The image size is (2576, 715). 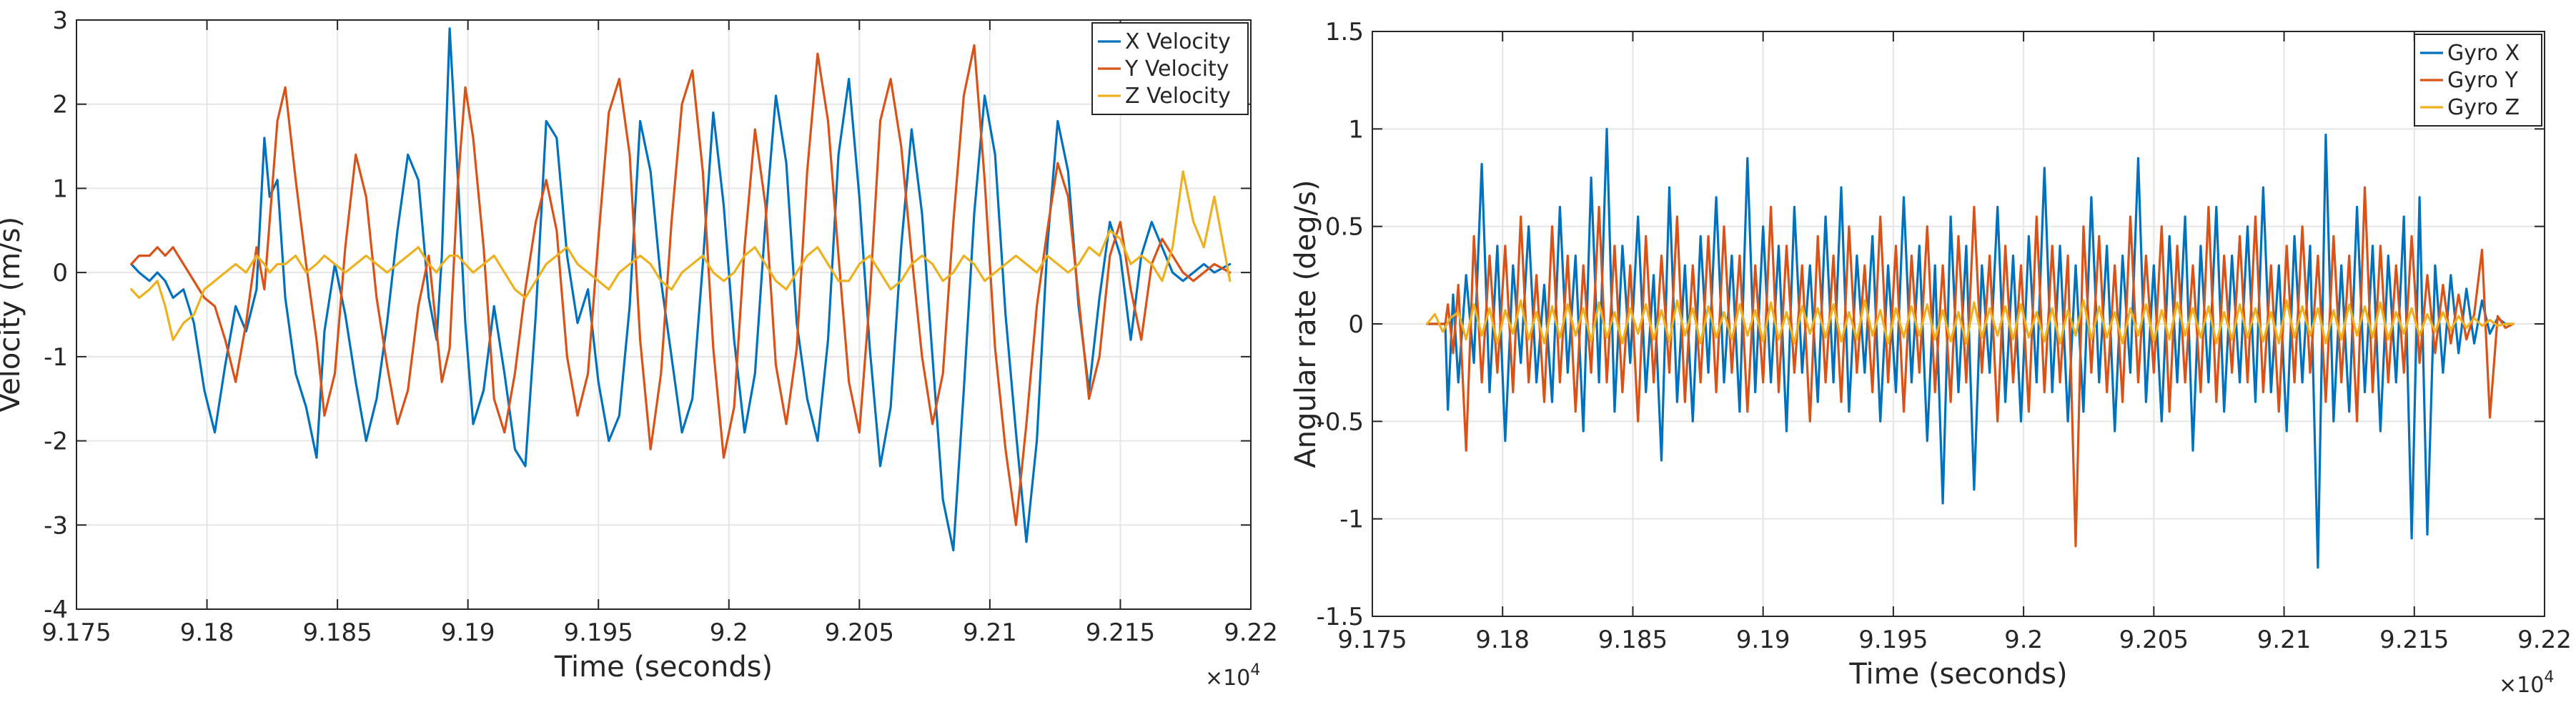 What do you see at coordinates (56, 525) in the screenshot?
I see `y-tick-label: -3` at bounding box center [56, 525].